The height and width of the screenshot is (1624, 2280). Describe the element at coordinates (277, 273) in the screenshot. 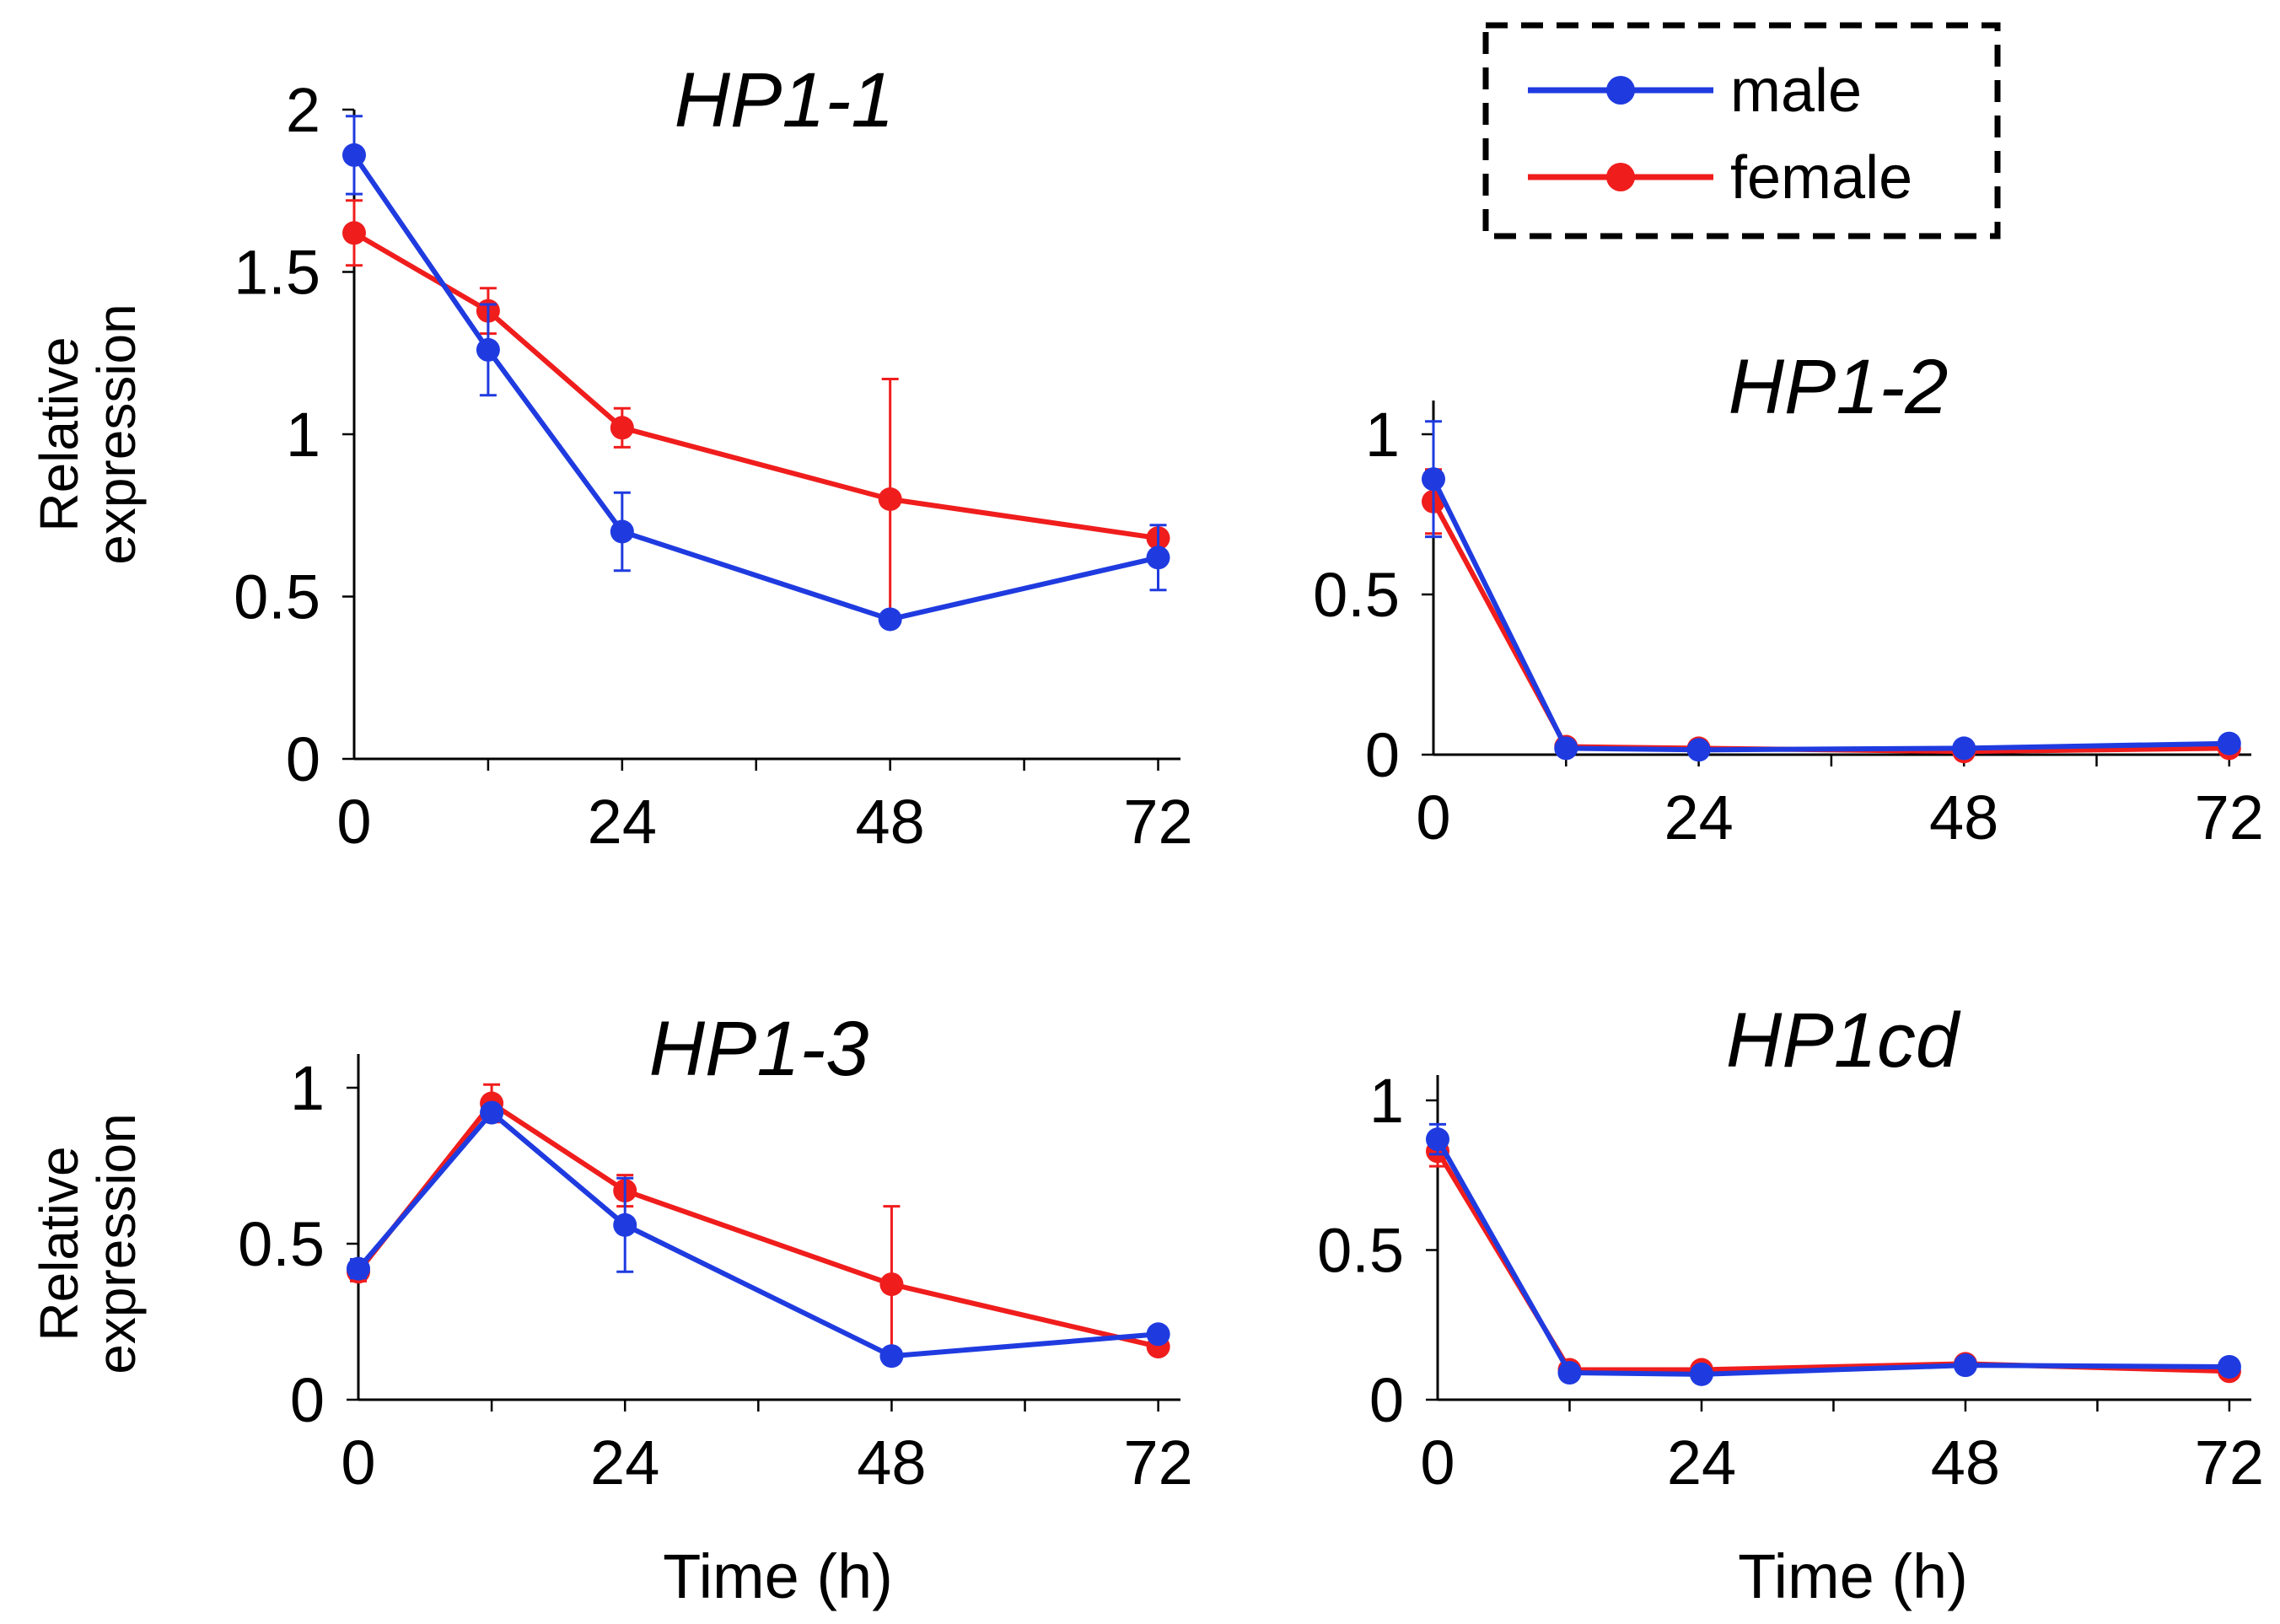

I see `y-tick-label: 1.5` at that location.